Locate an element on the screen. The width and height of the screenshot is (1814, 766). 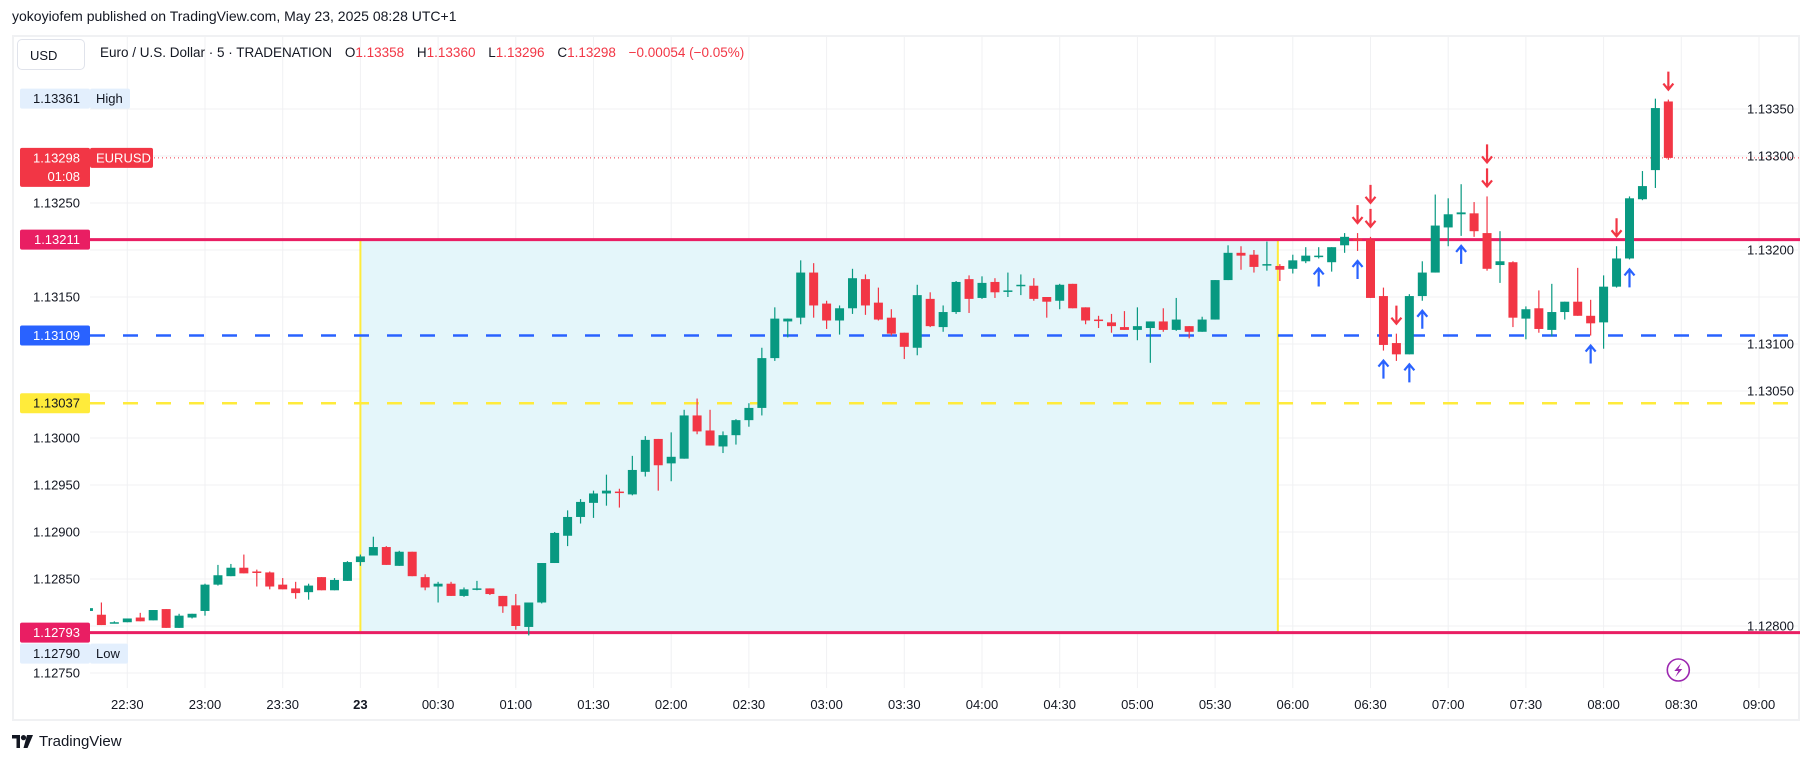
time-tick-label: 05:00 is located at coordinates (1137, 704).